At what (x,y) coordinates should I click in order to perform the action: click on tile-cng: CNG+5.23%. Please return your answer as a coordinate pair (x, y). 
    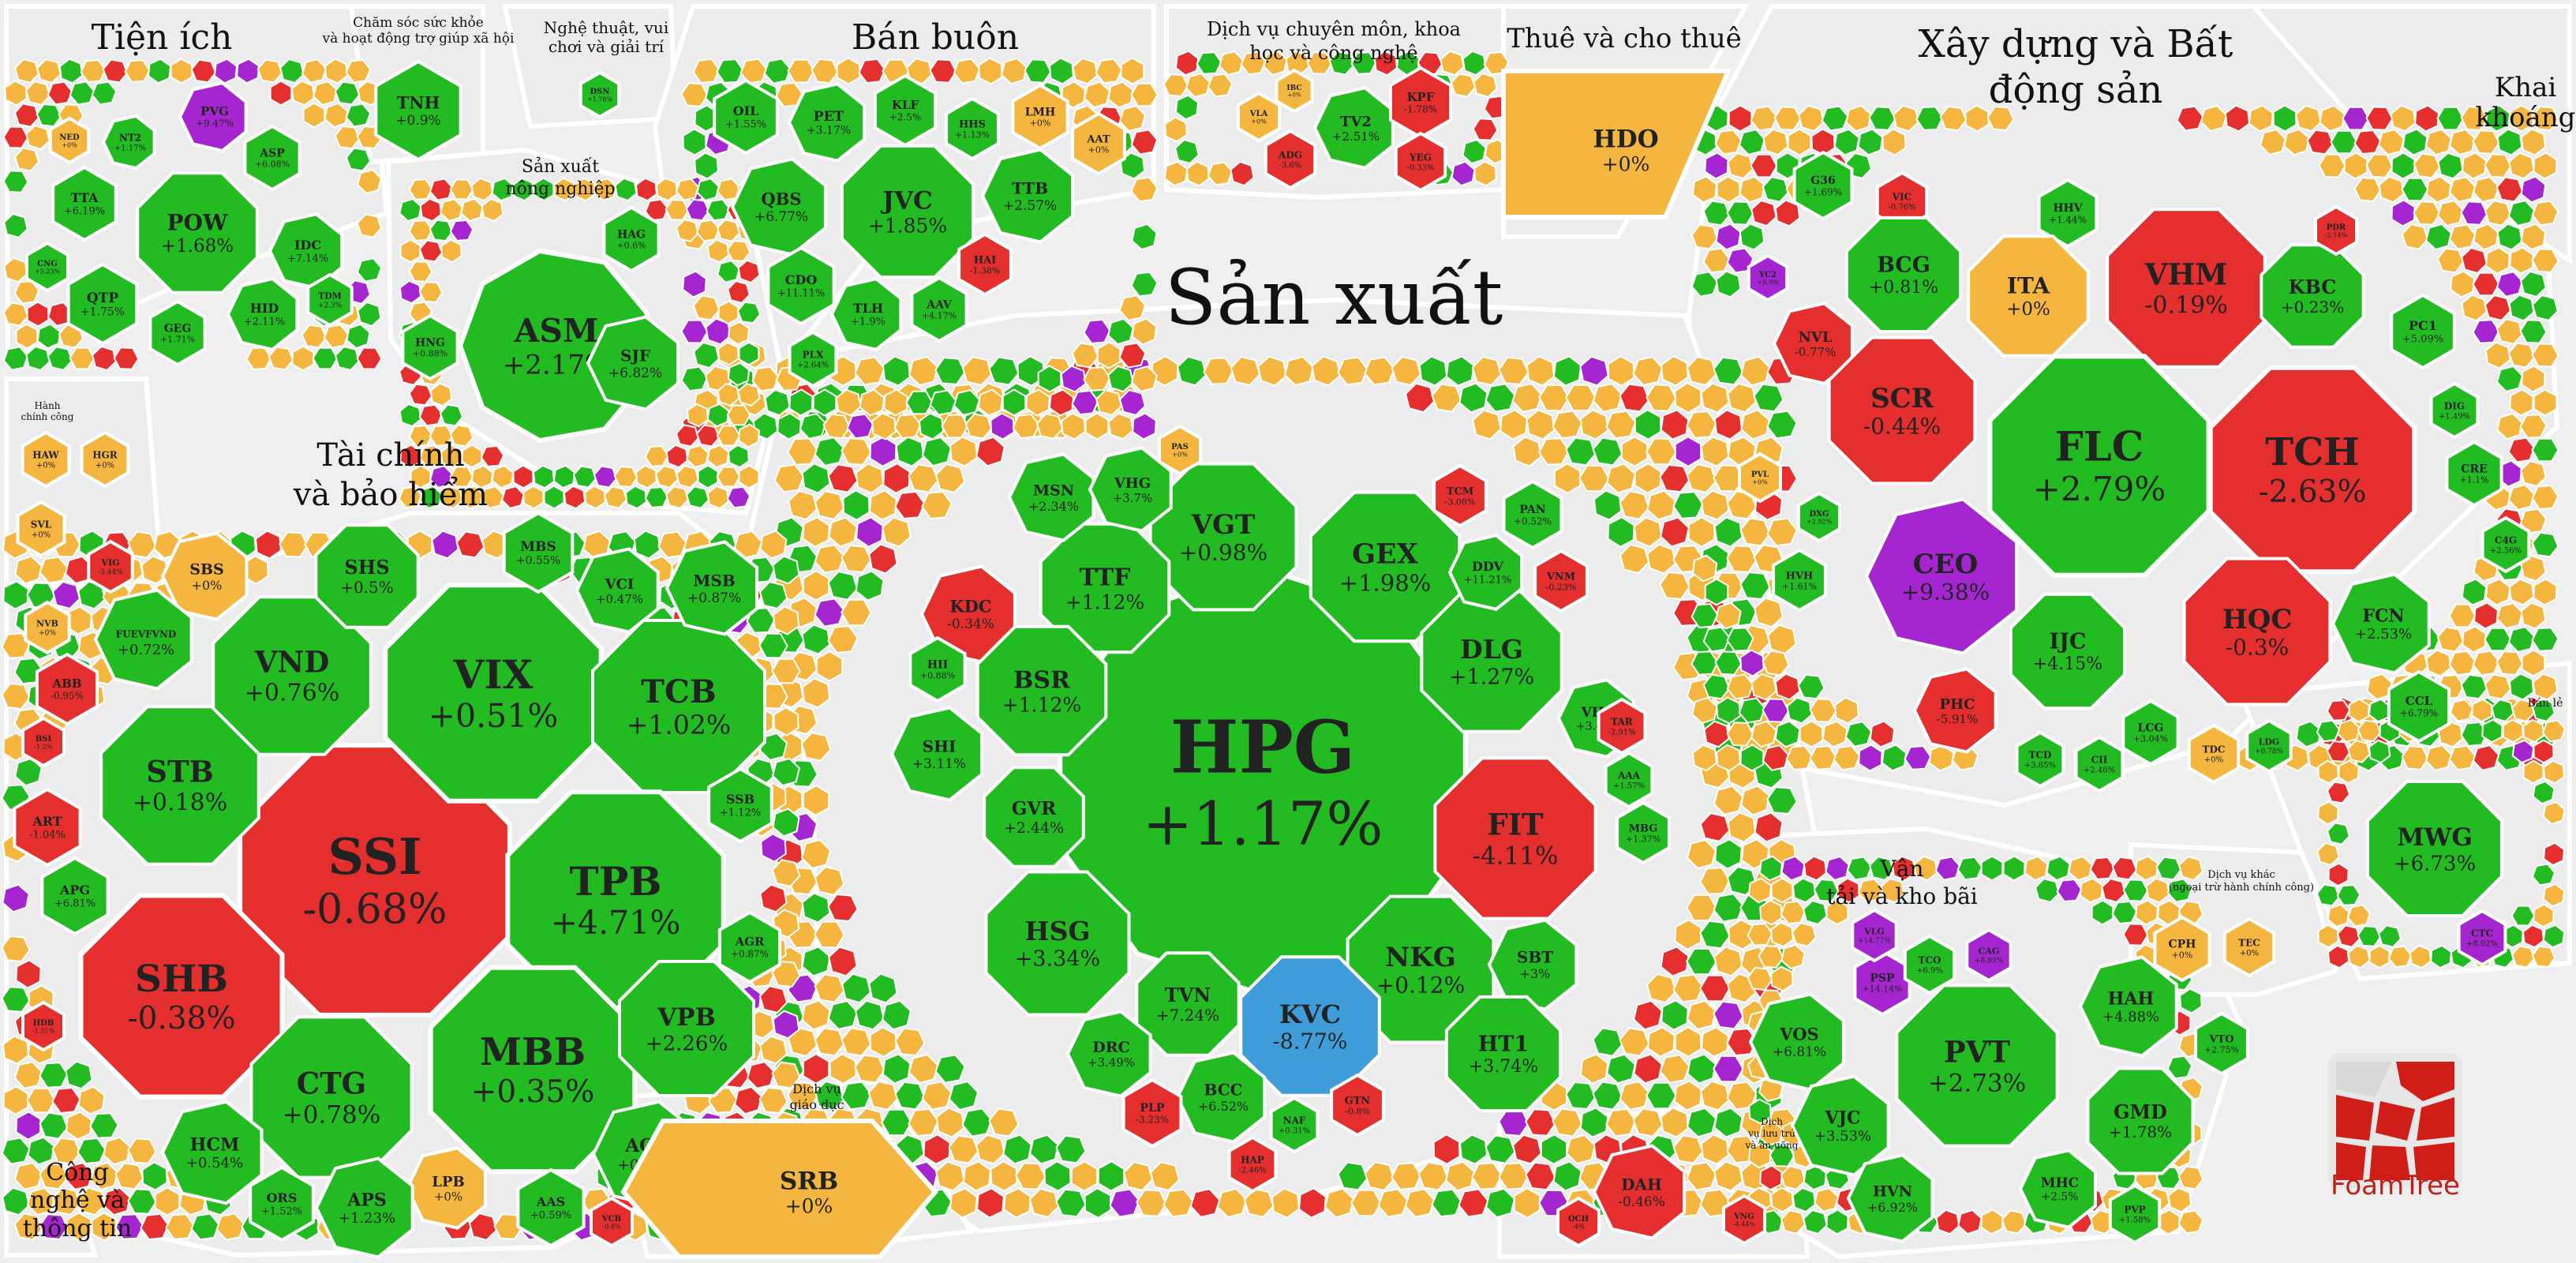
    Looking at the image, I should click on (47, 267).